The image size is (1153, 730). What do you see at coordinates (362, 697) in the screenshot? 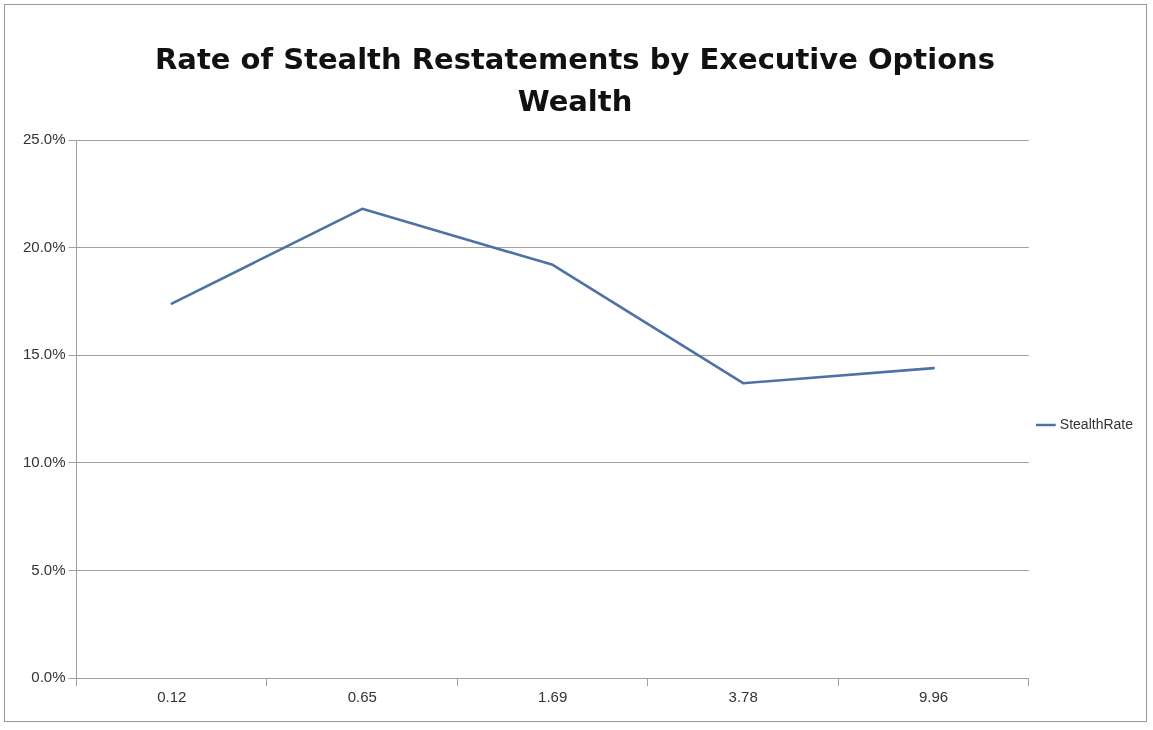
I see `x-tick-label: 0.65` at bounding box center [362, 697].